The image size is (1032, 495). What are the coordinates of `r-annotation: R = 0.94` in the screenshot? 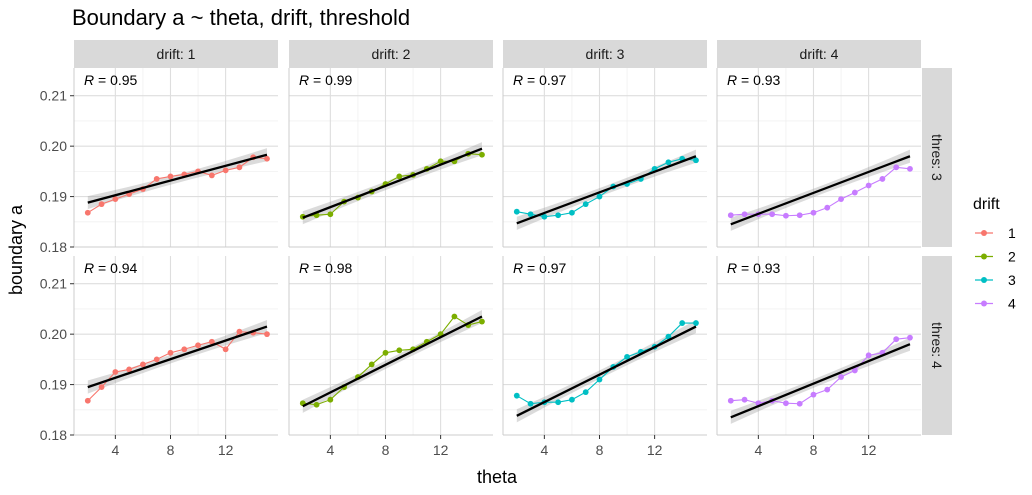 It's located at (111, 268).